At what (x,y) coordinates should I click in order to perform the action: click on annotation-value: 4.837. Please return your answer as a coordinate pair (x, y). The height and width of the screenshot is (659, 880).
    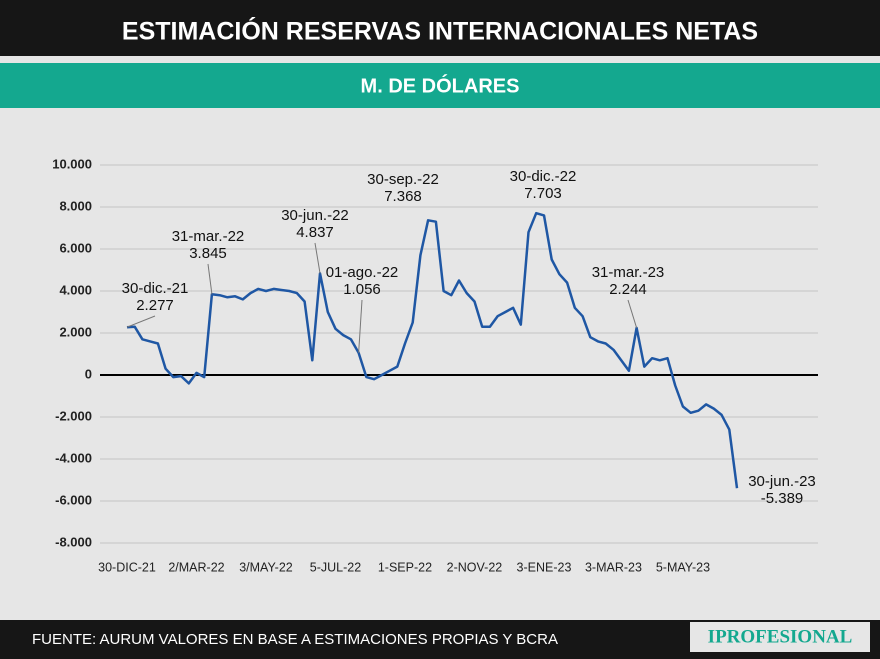
    Looking at the image, I should click on (315, 232).